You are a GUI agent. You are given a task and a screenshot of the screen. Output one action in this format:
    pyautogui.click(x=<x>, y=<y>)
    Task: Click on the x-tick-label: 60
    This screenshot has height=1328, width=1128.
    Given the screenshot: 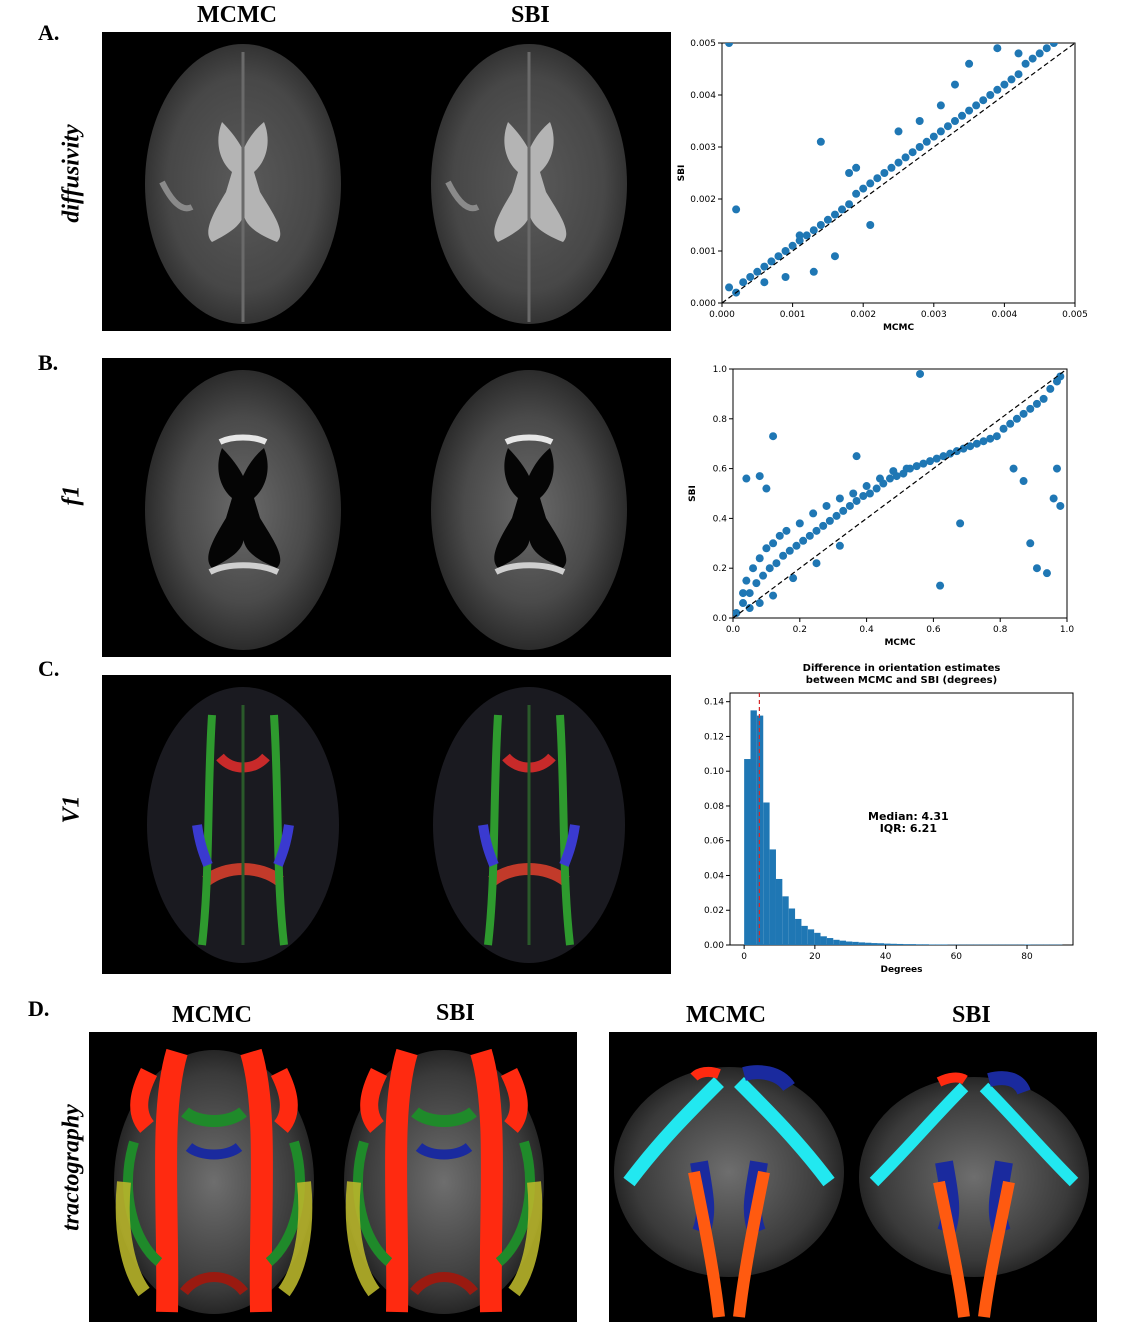 What is the action you would take?
    pyautogui.click(x=957, y=957)
    